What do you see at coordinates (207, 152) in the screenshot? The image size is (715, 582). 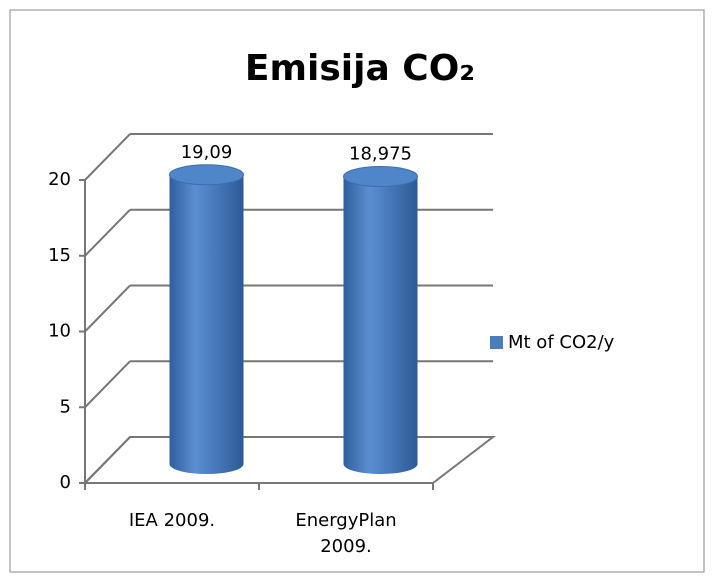 I see `value-label: 19,09` at bounding box center [207, 152].